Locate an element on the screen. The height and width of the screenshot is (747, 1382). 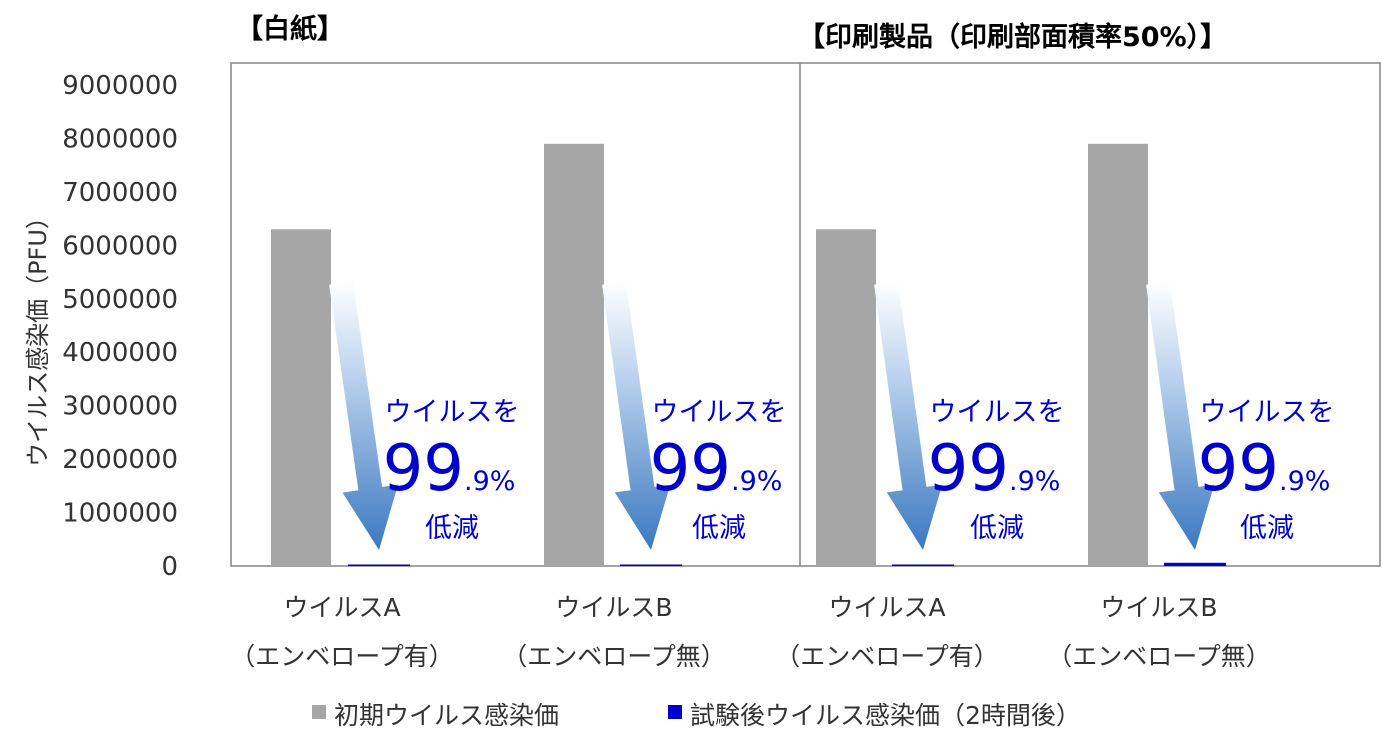
panel-title-paper: 【白紙】 is located at coordinates (290, 29).